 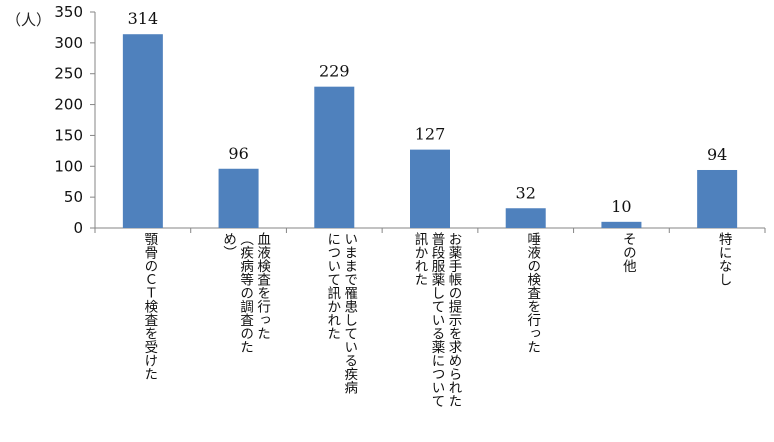 I want to click on x-tick-label: 唾液の検査を行った, so click(x=532, y=293).